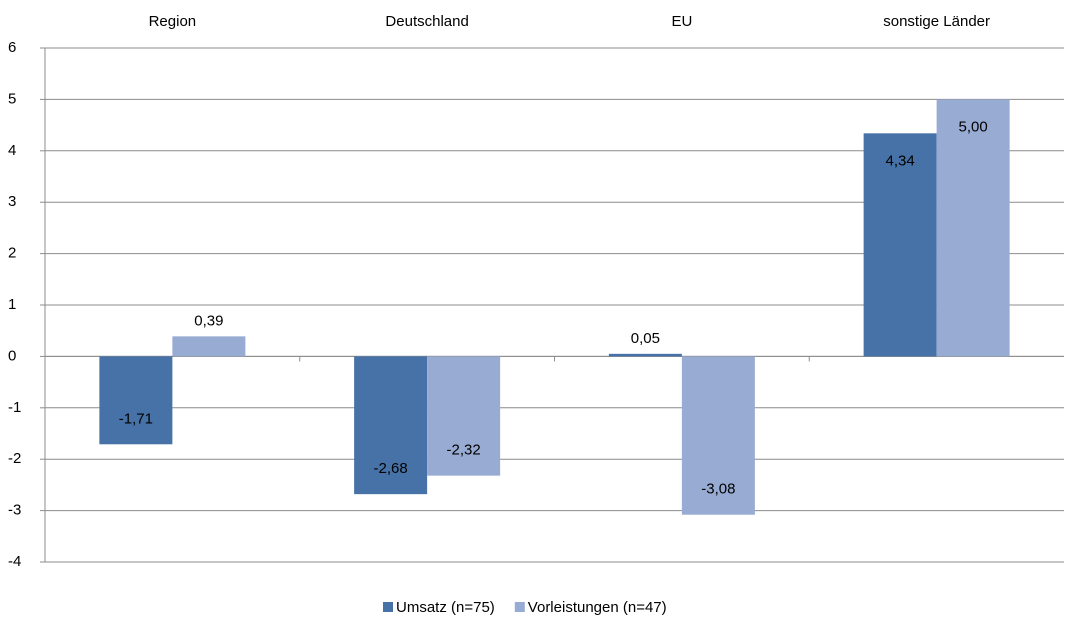 Image resolution: width=1065 pixels, height=621 pixels. I want to click on value-label: 4,34, so click(900, 160).